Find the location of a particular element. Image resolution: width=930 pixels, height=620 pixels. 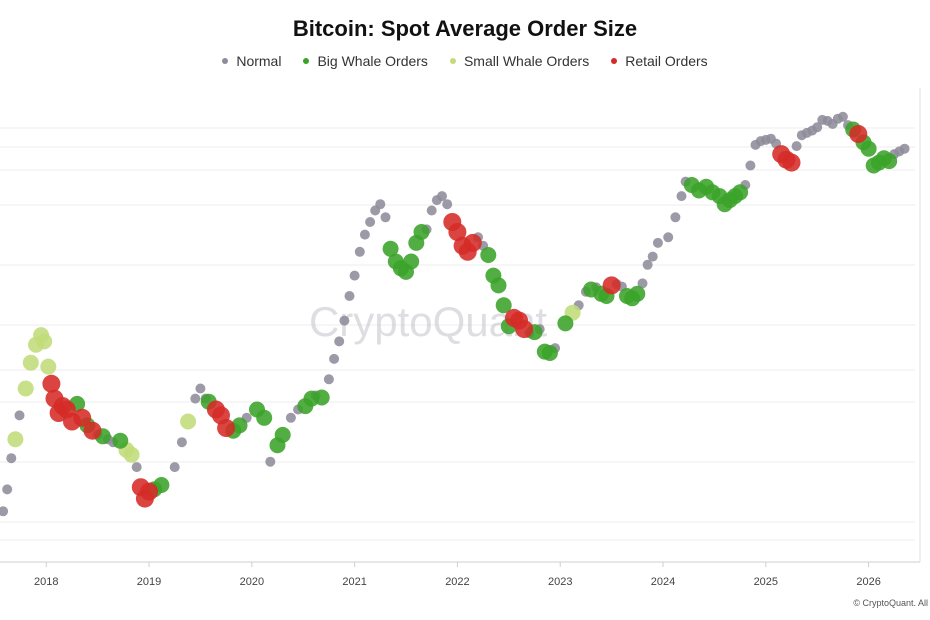

copyright-text: © CryptoQuant. All is located at coordinates (890, 603).